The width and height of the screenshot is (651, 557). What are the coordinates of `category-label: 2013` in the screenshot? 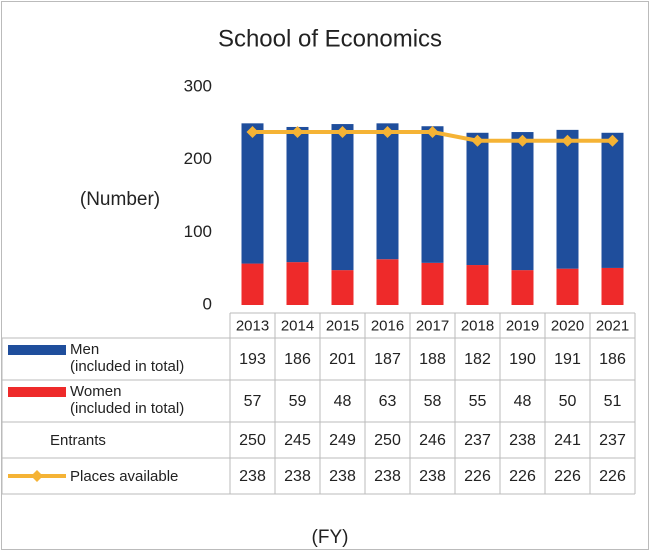 It's located at (252, 325).